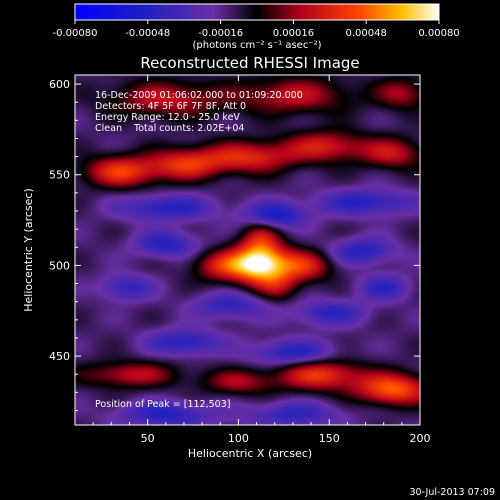  What do you see at coordinates (366, 33) in the screenshot?
I see `colorbar-tick-label: 0.00048` at bounding box center [366, 33].